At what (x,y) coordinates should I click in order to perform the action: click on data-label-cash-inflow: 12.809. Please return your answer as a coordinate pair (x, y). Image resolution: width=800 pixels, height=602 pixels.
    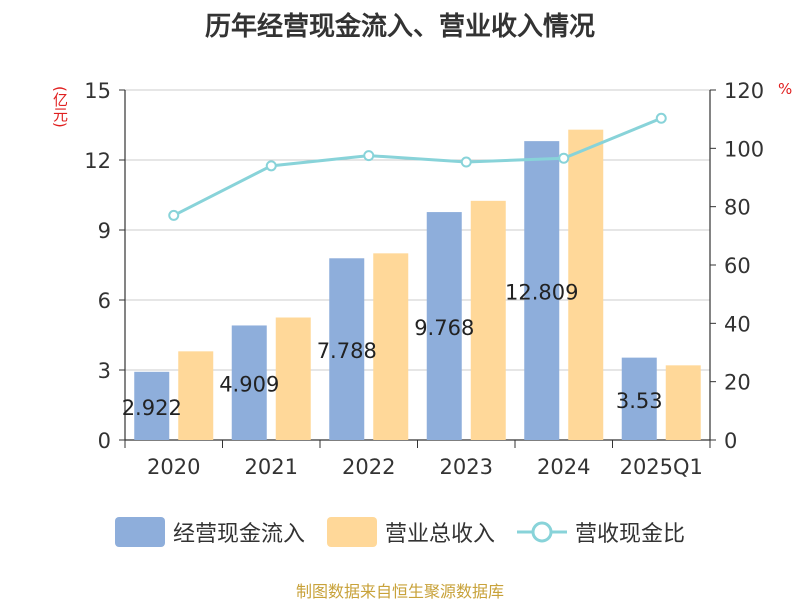
    Looking at the image, I should click on (541, 293).